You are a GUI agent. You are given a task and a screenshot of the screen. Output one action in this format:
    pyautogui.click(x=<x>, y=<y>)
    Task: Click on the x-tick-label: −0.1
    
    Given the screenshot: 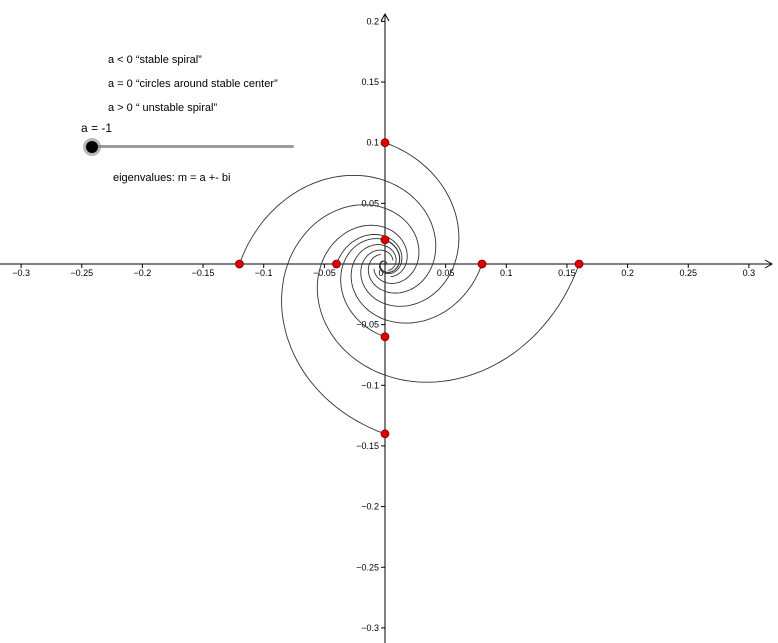 What is the action you would take?
    pyautogui.click(x=264, y=273)
    